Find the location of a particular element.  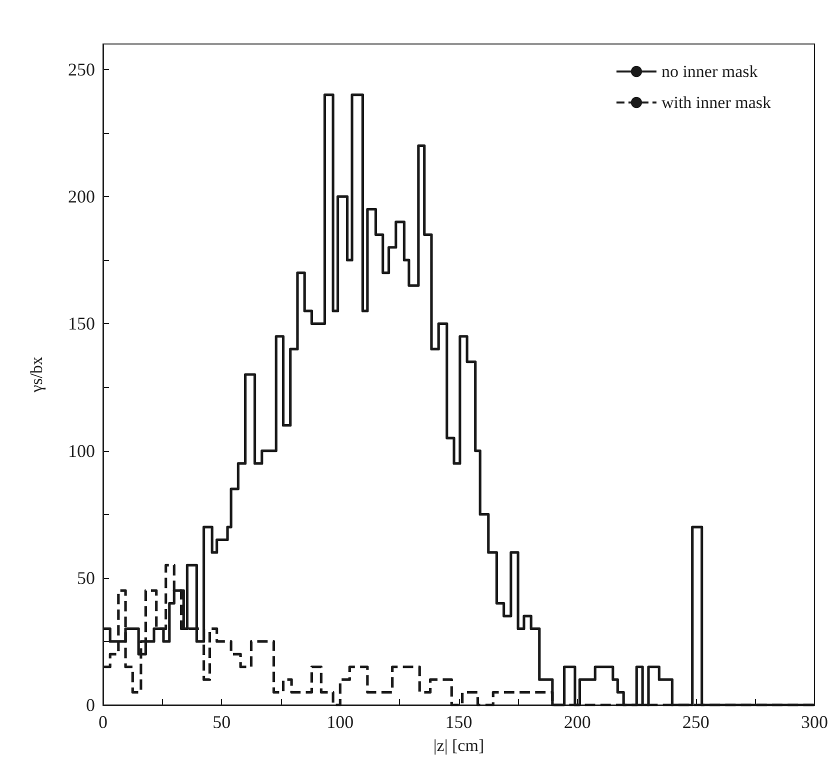

y-tick-label: 0 is located at coordinates (90, 705).